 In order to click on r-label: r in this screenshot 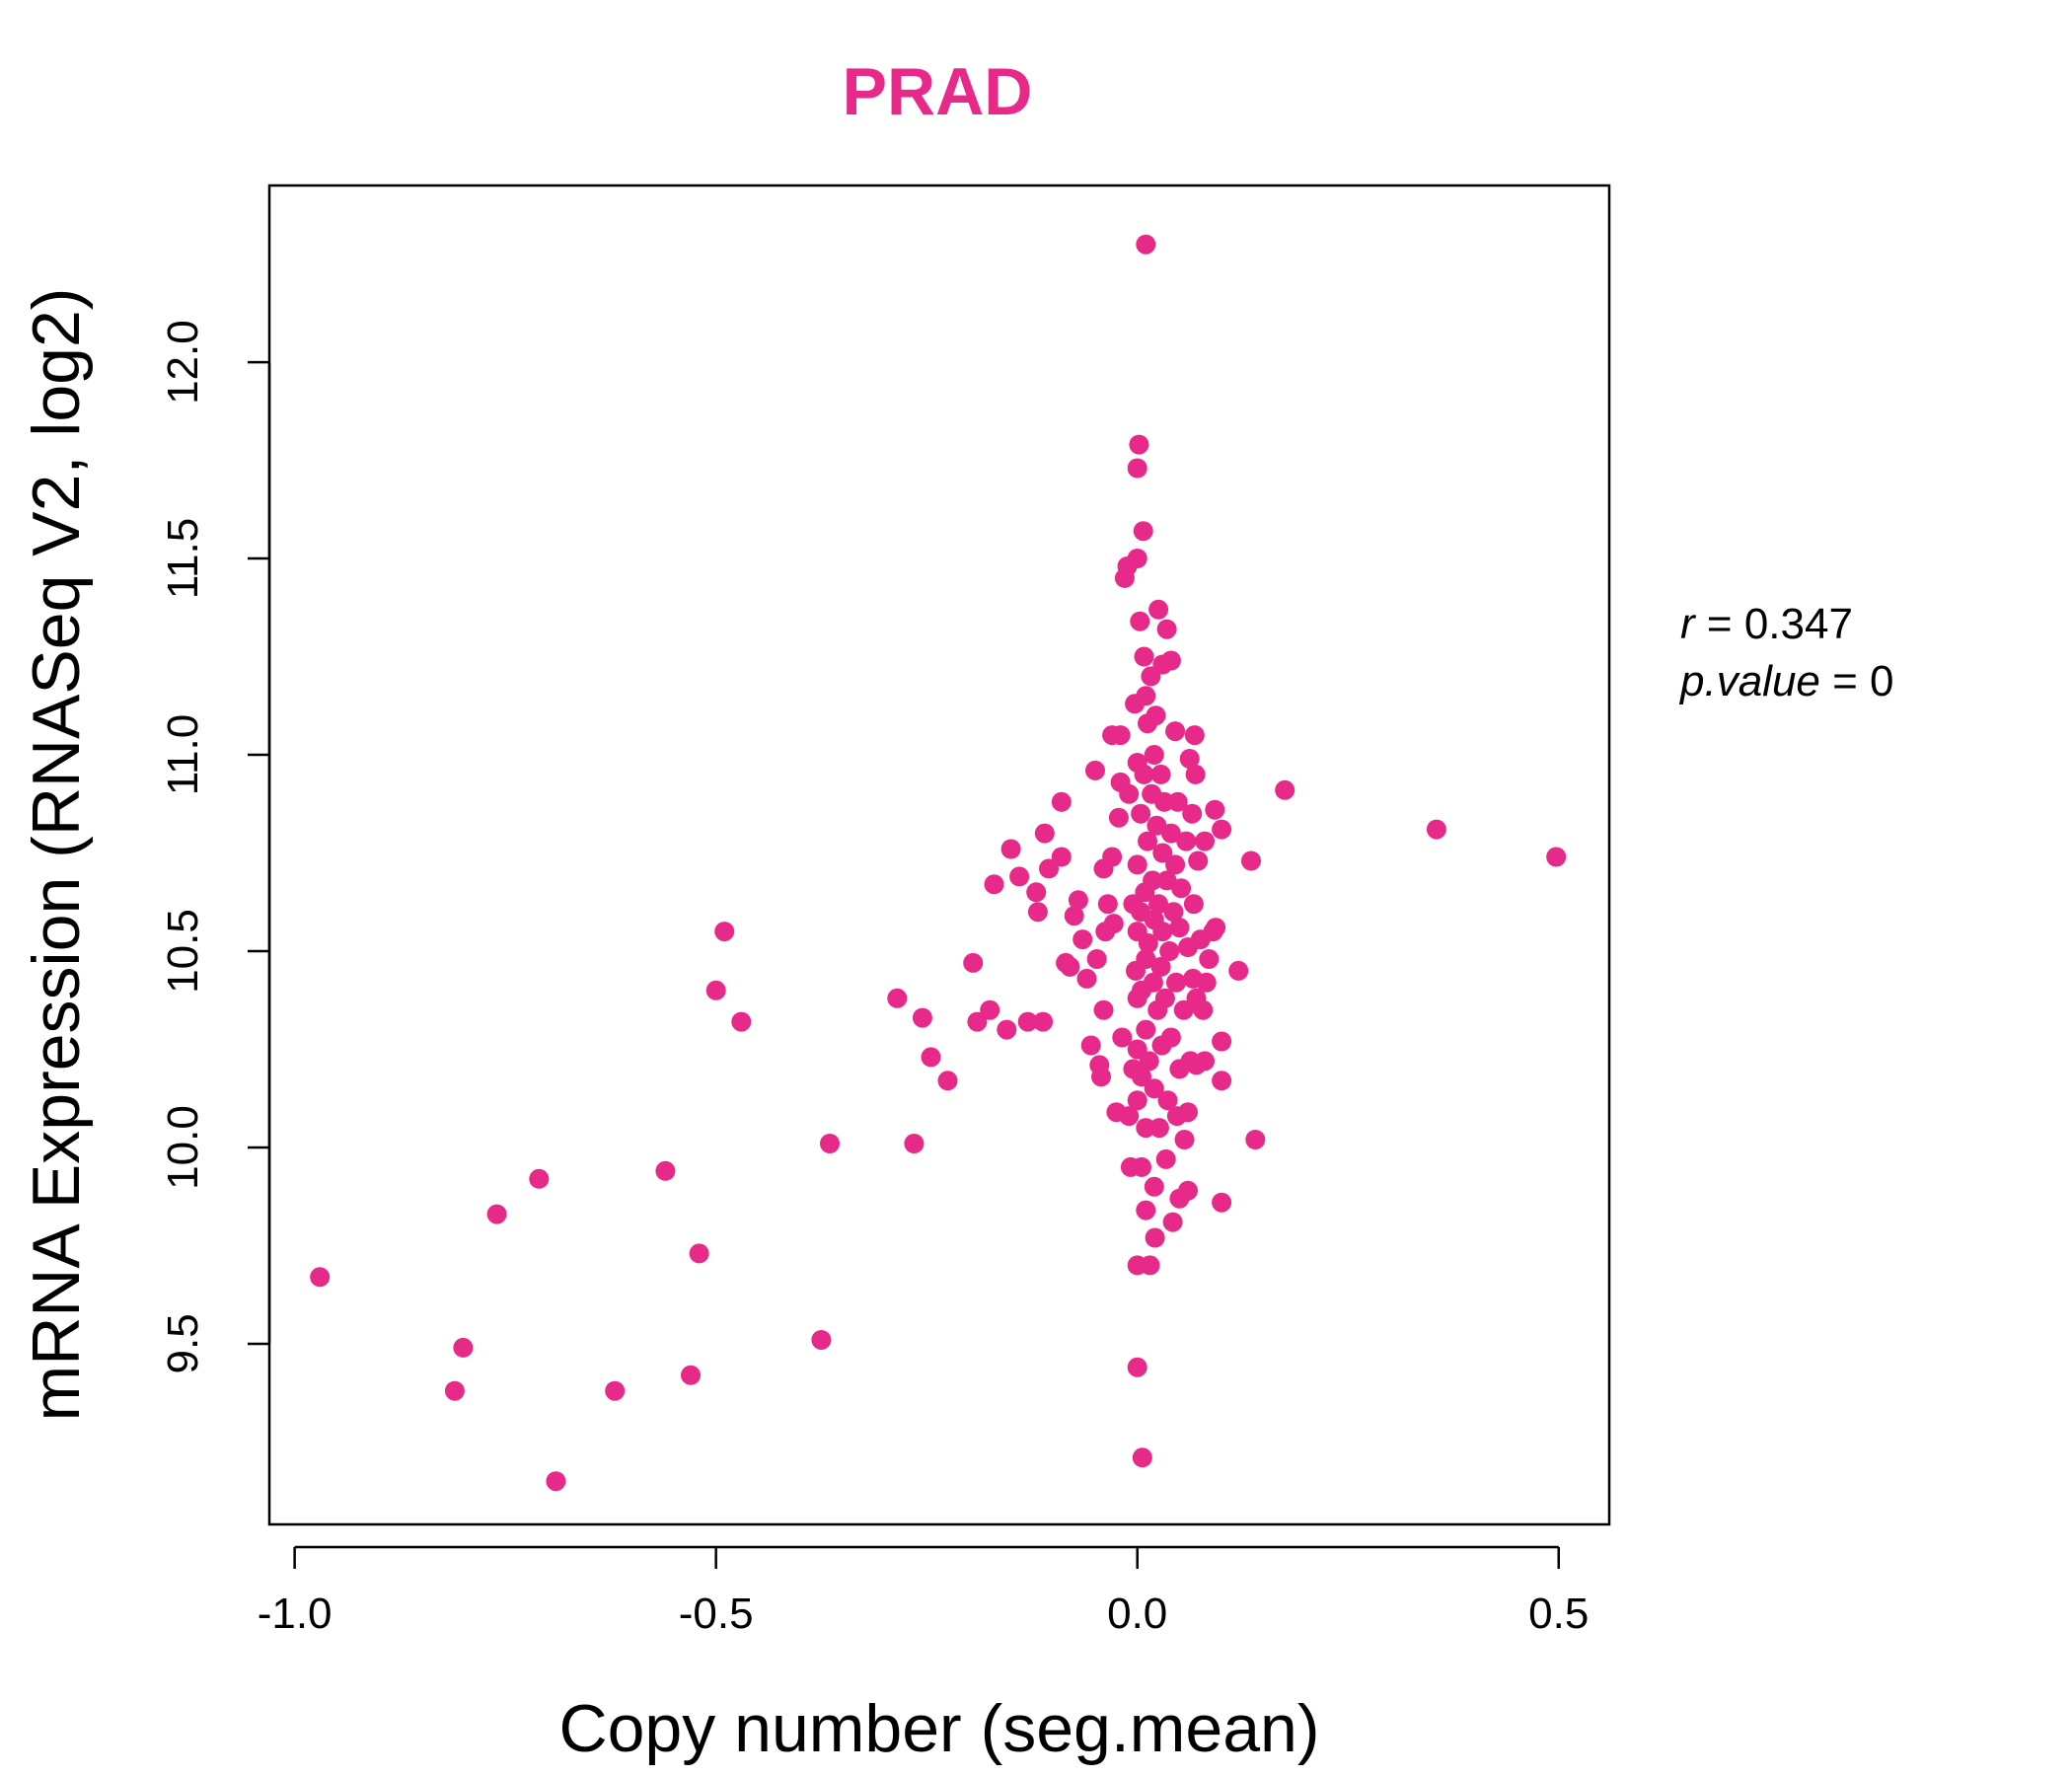, I will do `click(1689, 624)`.